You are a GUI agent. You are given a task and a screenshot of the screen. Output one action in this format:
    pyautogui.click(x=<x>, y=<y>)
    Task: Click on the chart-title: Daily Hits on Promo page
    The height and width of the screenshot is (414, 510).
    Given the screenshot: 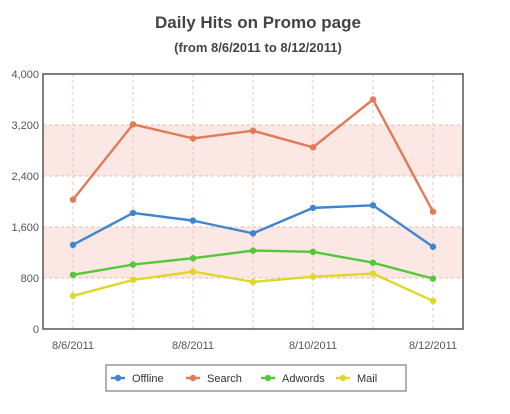 What is the action you would take?
    pyautogui.click(x=258, y=22)
    